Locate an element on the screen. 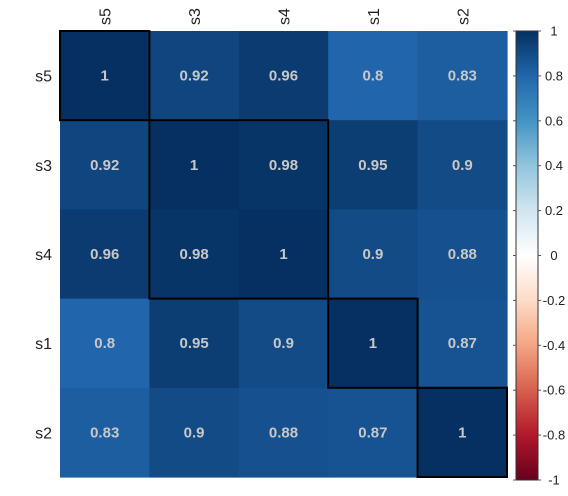 The height and width of the screenshot is (496, 568). colorbar-tick-label: 0.6 is located at coordinates (554, 120).